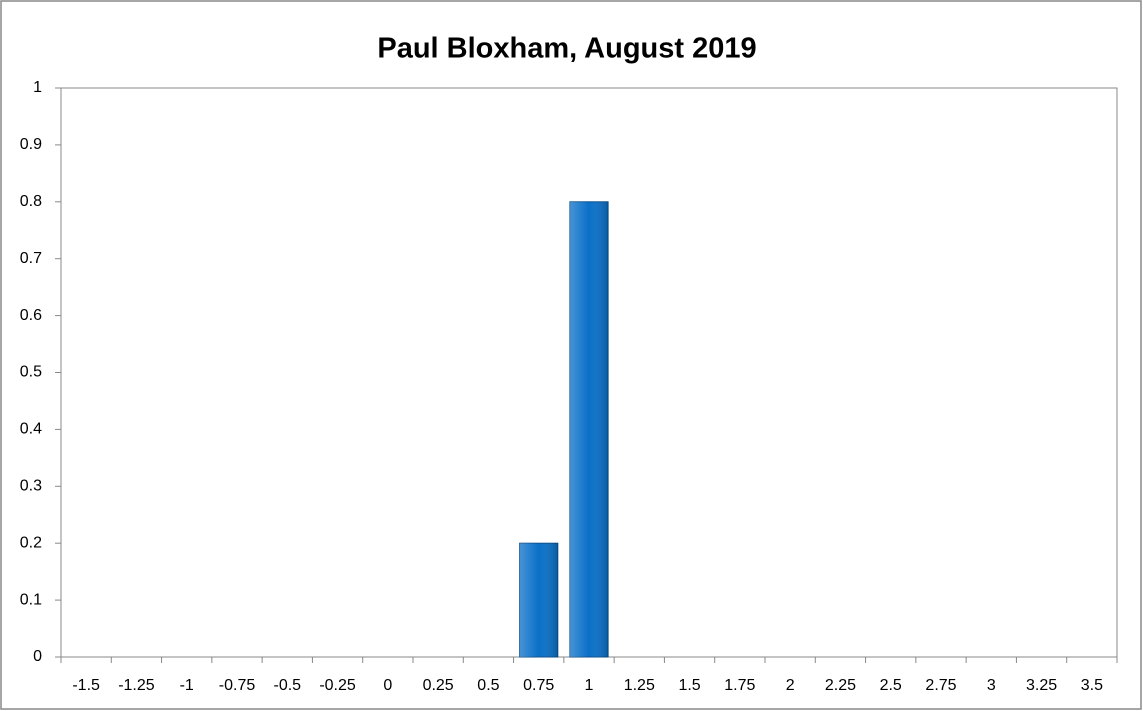 This screenshot has width=1143, height=711. What do you see at coordinates (991, 685) in the screenshot?
I see `x-tick-label: 3` at bounding box center [991, 685].